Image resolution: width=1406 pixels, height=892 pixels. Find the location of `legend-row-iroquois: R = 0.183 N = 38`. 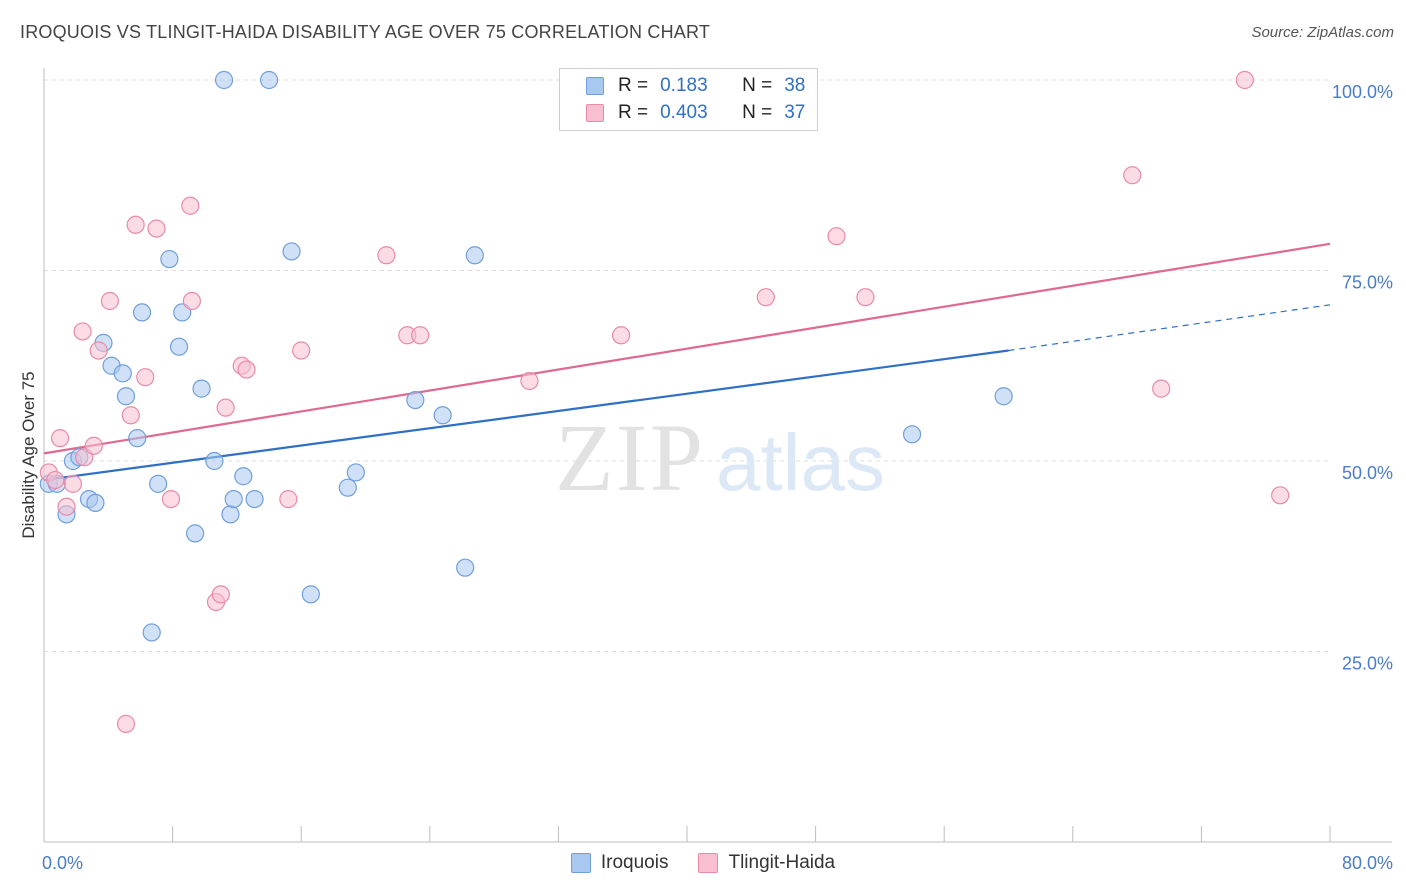

legend-row-iroquois: R = 0.183 N = 38 is located at coordinates (695, 86).